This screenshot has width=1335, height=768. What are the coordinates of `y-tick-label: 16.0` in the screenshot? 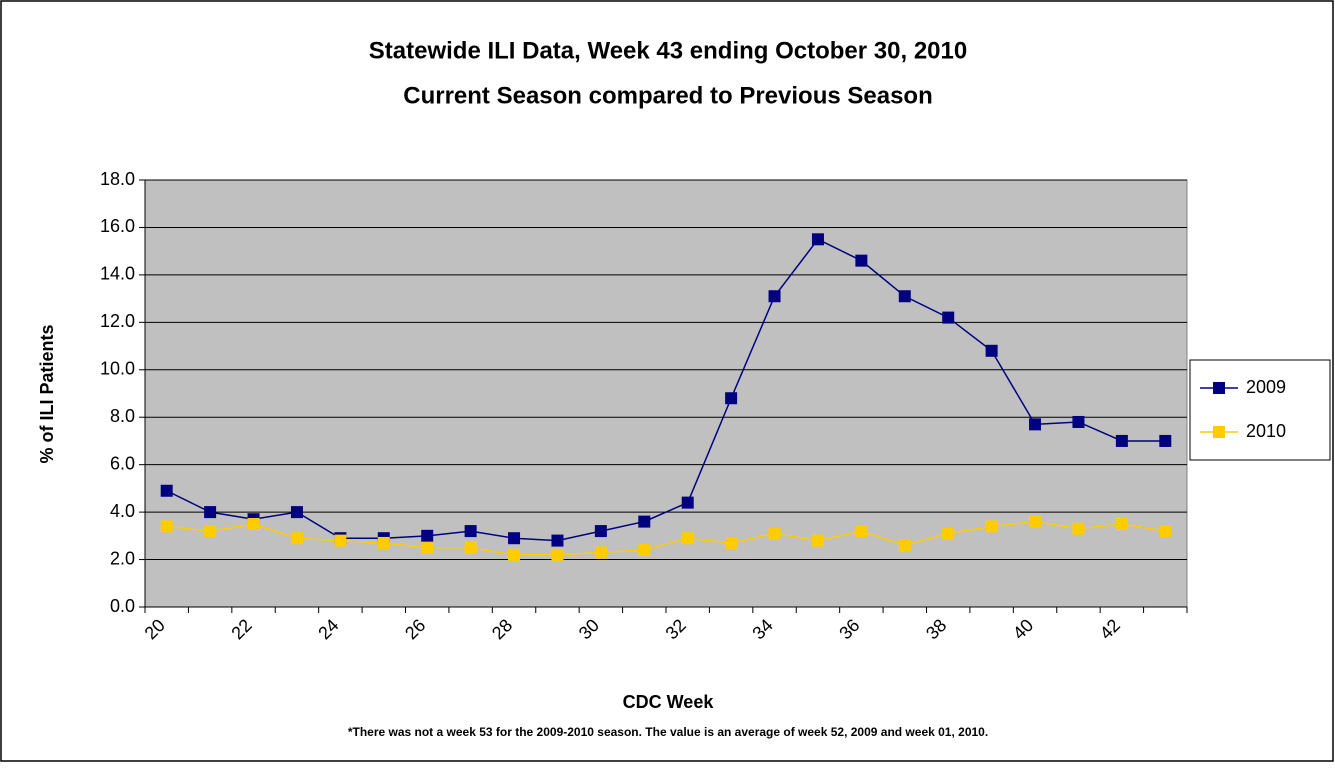 It's located at (117, 226).